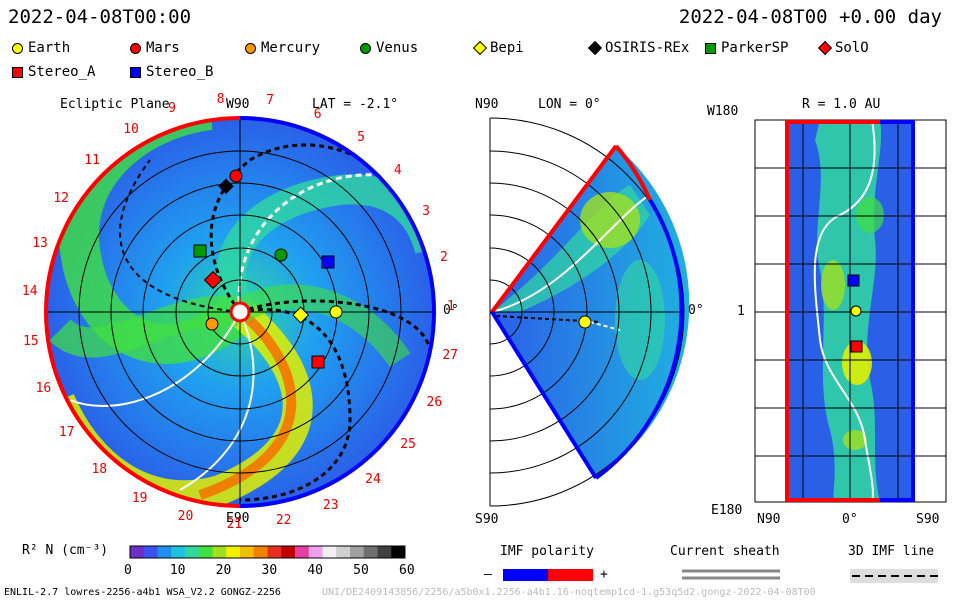  I want to click on legend-mercury: Mercury, so click(282, 48).